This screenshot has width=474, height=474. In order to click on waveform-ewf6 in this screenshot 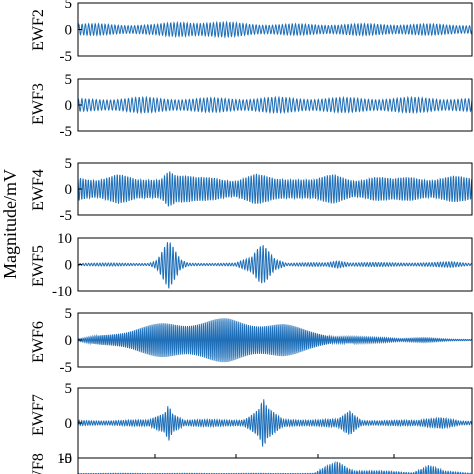, I will do `click(275, 340)`.